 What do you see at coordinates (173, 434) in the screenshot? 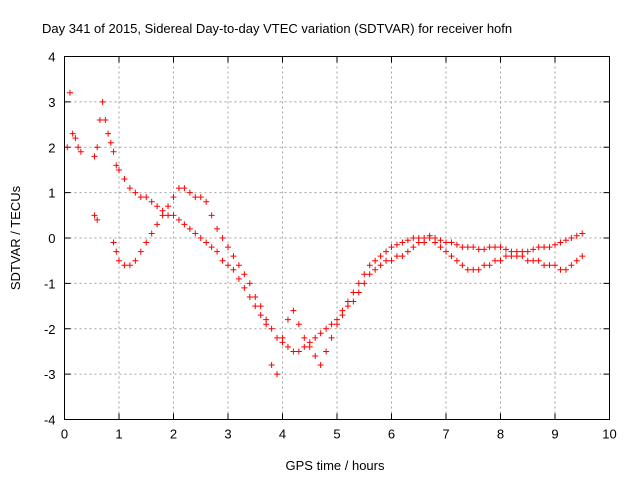
I see `x-tick-label: 2` at bounding box center [173, 434].